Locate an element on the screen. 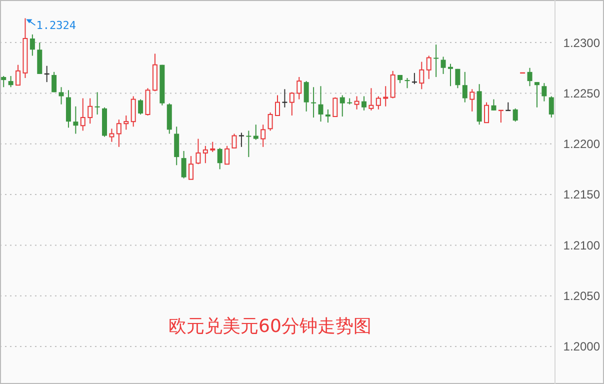 This screenshot has height=384, width=604. y-tick-label: 1.2250 is located at coordinates (581, 93).